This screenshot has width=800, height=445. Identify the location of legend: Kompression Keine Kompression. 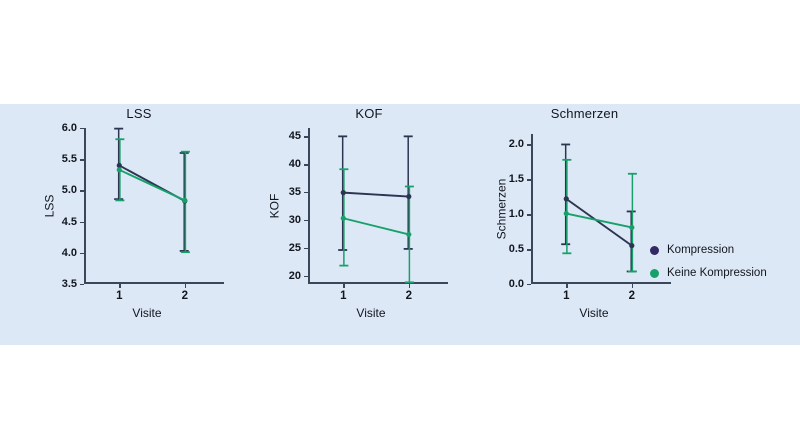
(725, 267).